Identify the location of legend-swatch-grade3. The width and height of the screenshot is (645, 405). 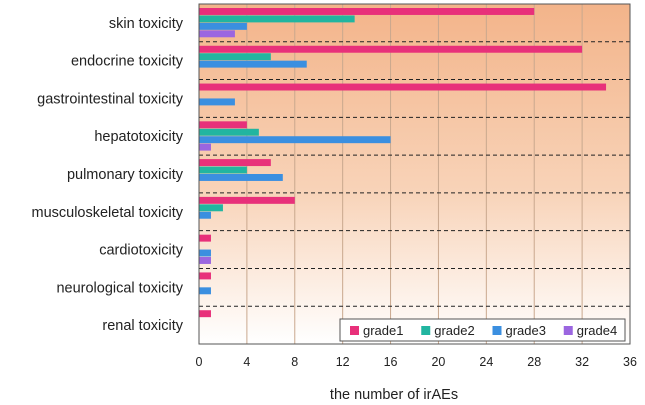
(497, 330).